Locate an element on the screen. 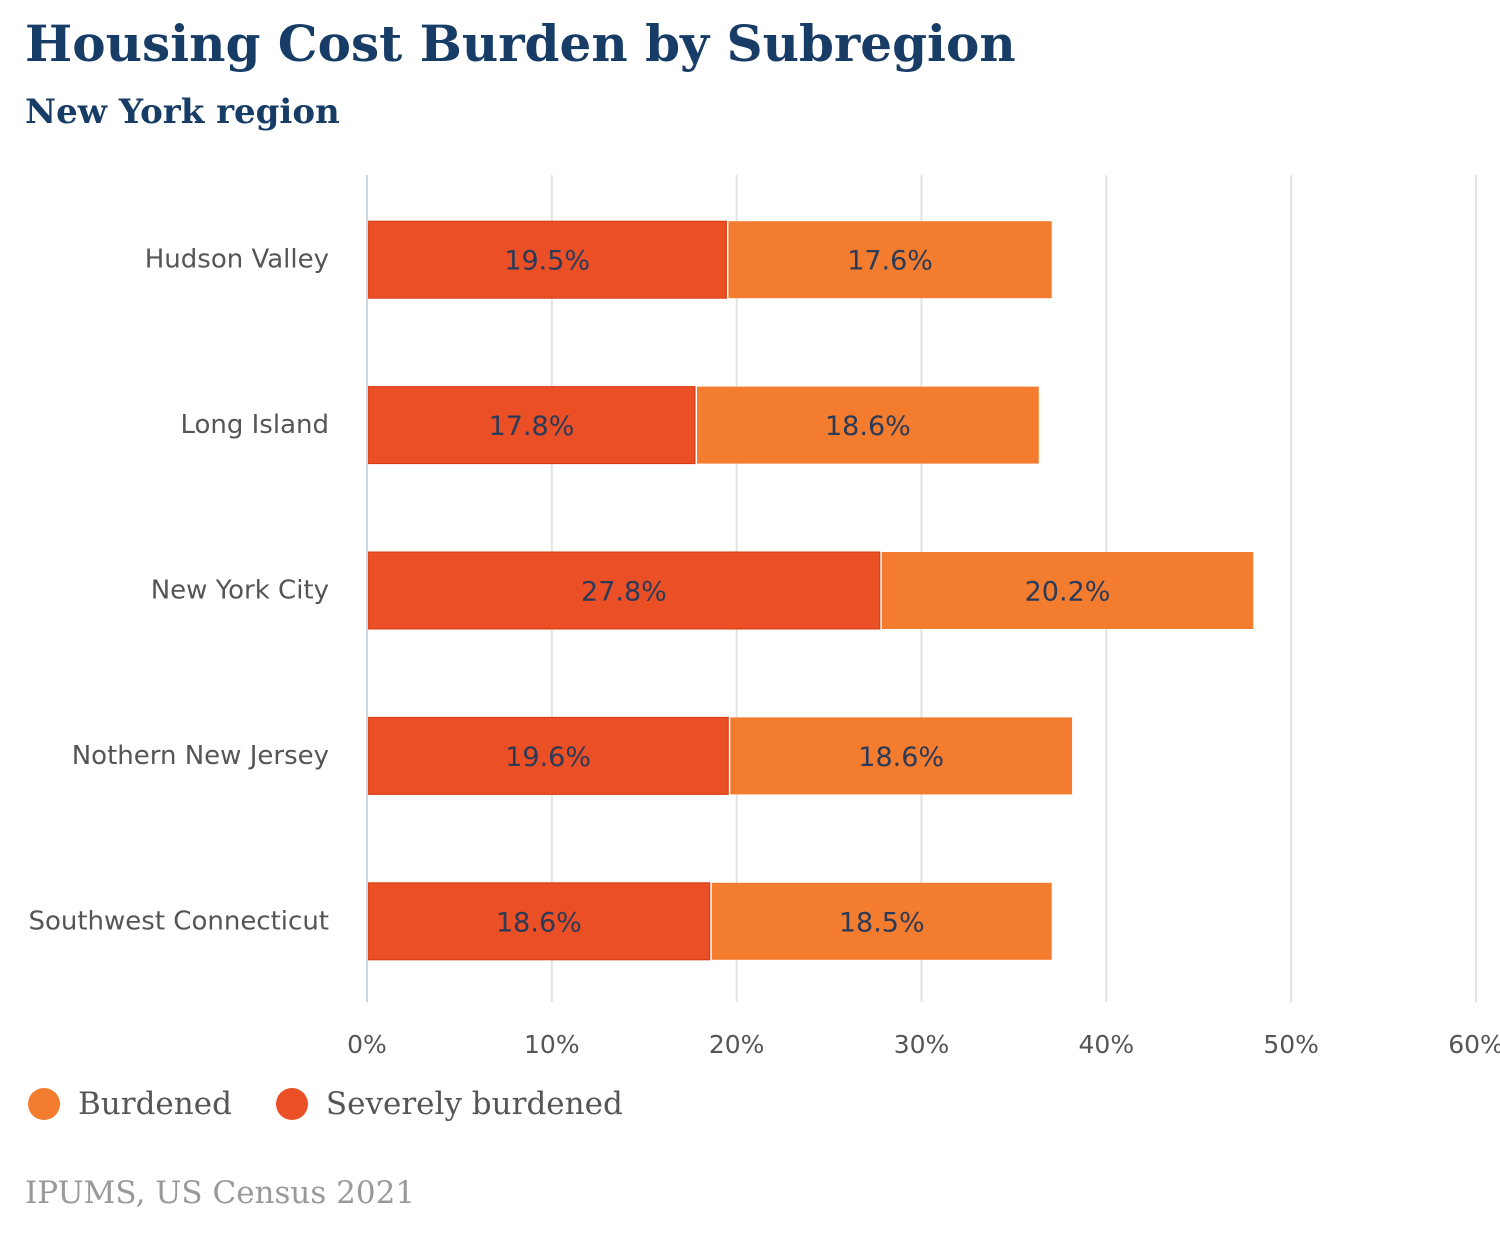  bar-severely-burdened-hudson-valley is located at coordinates (547, 259).